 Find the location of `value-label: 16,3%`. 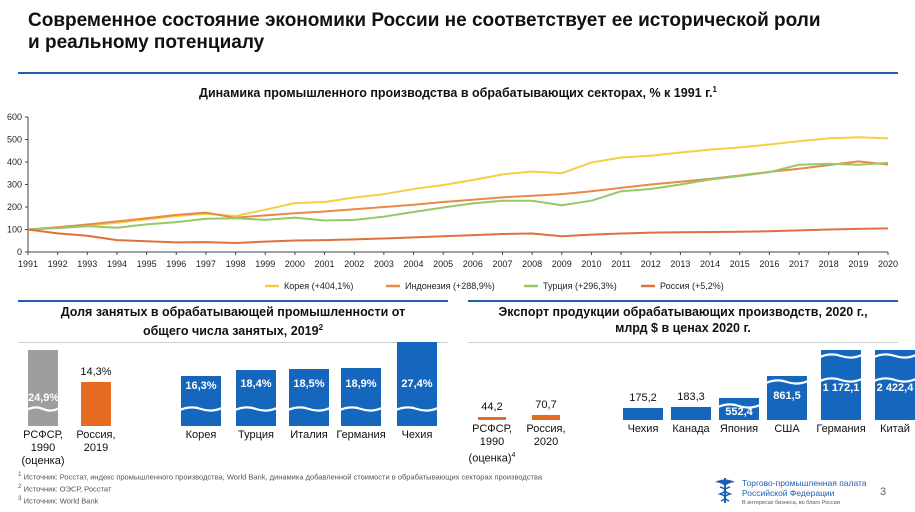

value-label: 16,3% is located at coordinates (201, 386).